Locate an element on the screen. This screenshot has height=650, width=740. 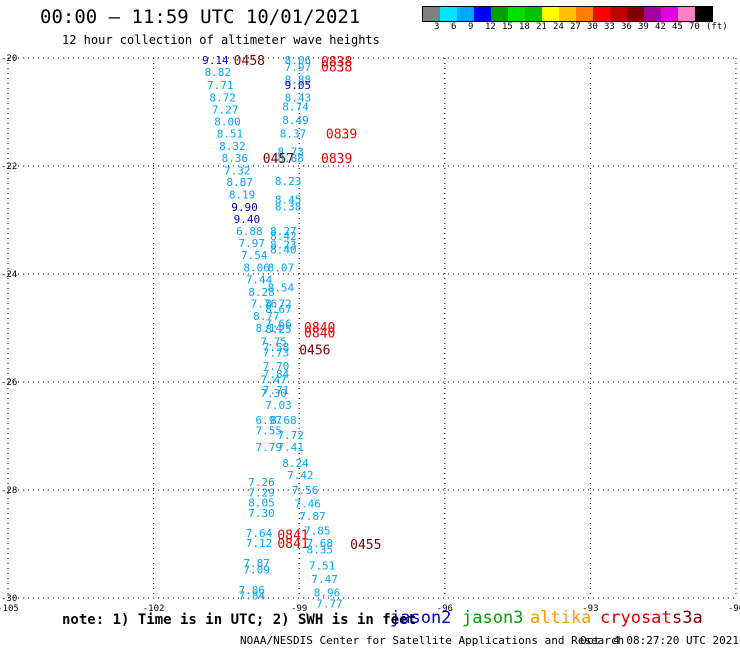
y-tick-label: -30 is located at coordinates (9, 599).